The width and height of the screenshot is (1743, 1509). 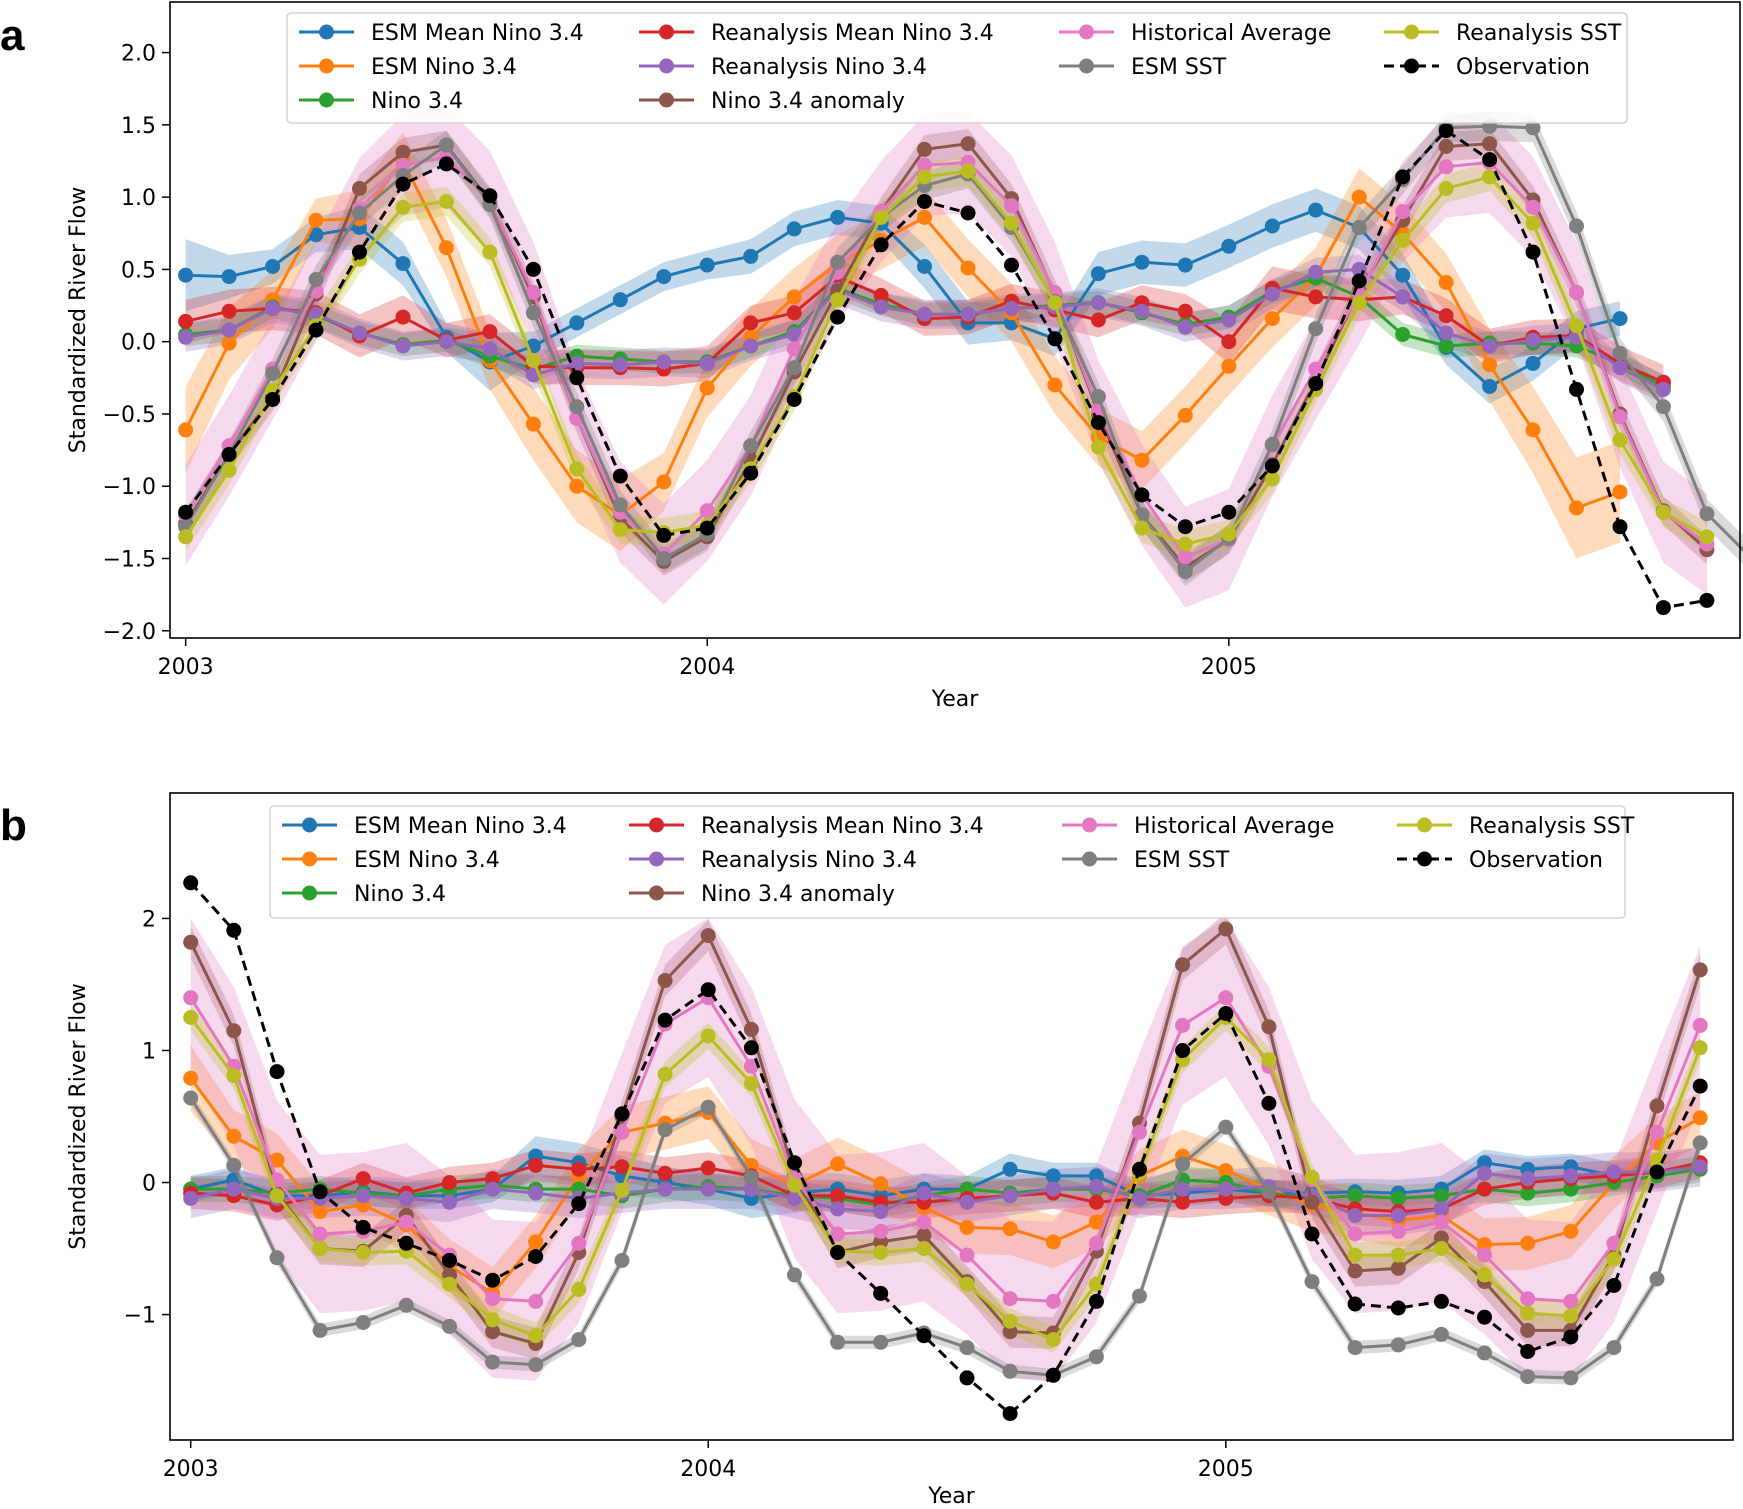 I want to click on legend-label: Nino 3.4, so click(x=417, y=101).